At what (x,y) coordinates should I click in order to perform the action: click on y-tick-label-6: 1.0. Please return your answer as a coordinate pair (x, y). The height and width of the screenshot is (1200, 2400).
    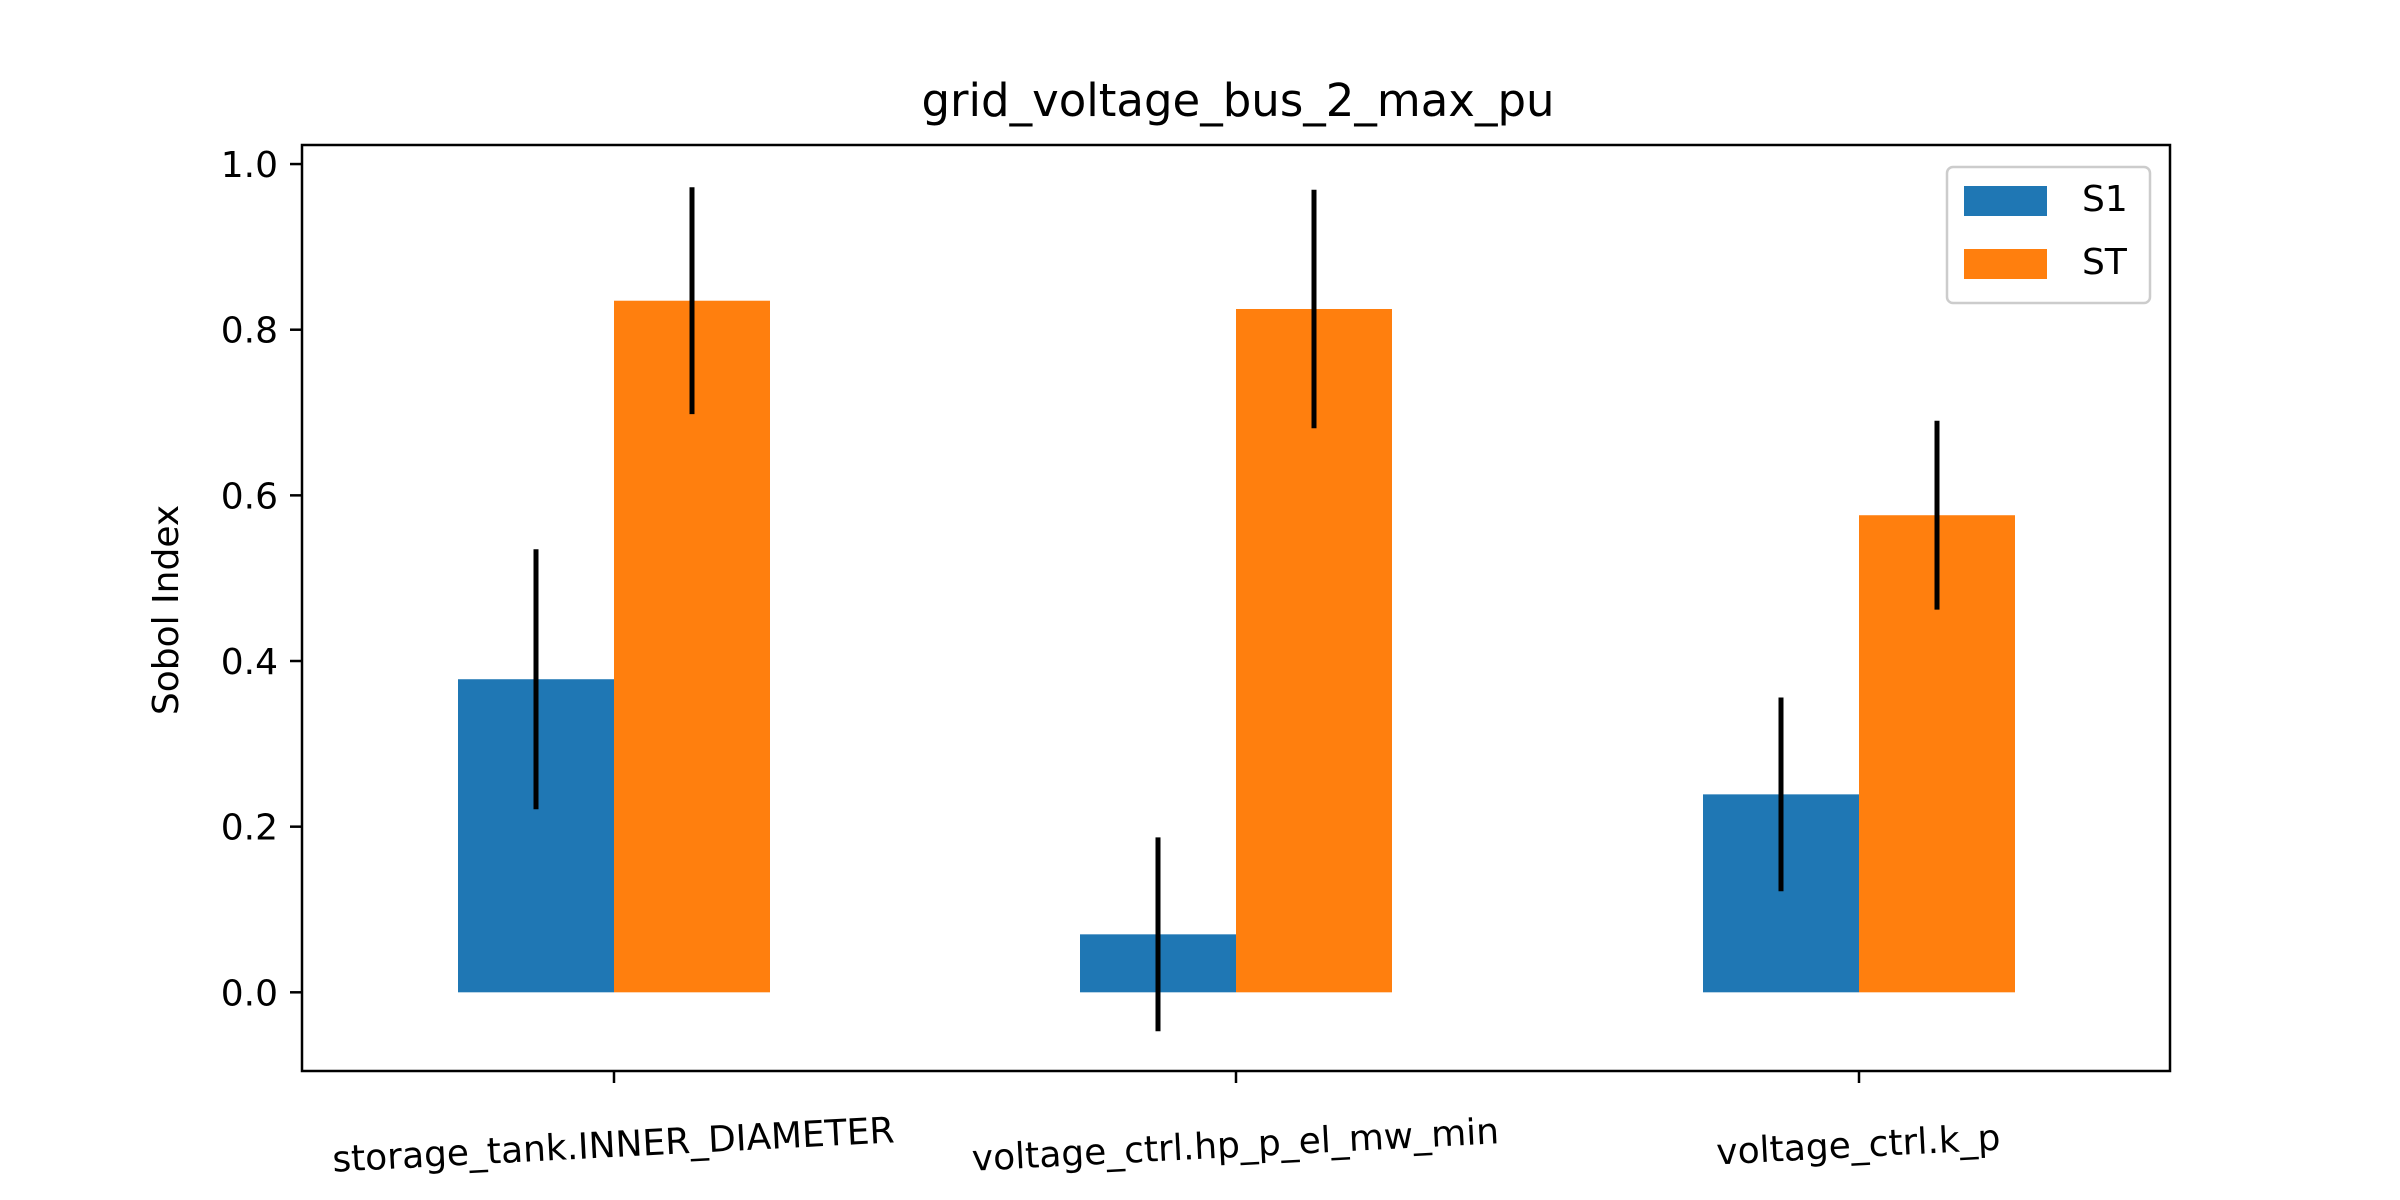
    Looking at the image, I should click on (249, 165).